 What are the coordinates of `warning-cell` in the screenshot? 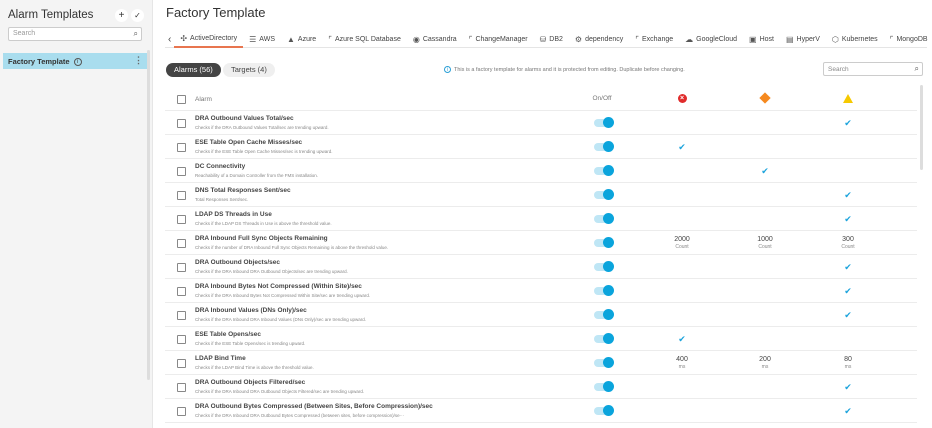 It's located at (848, 147).